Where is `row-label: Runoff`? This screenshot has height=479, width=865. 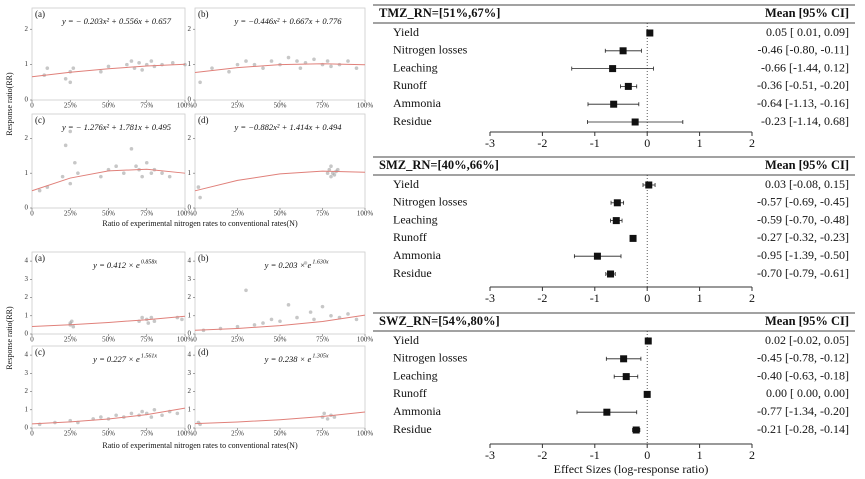
row-label: Runoff is located at coordinates (410, 237).